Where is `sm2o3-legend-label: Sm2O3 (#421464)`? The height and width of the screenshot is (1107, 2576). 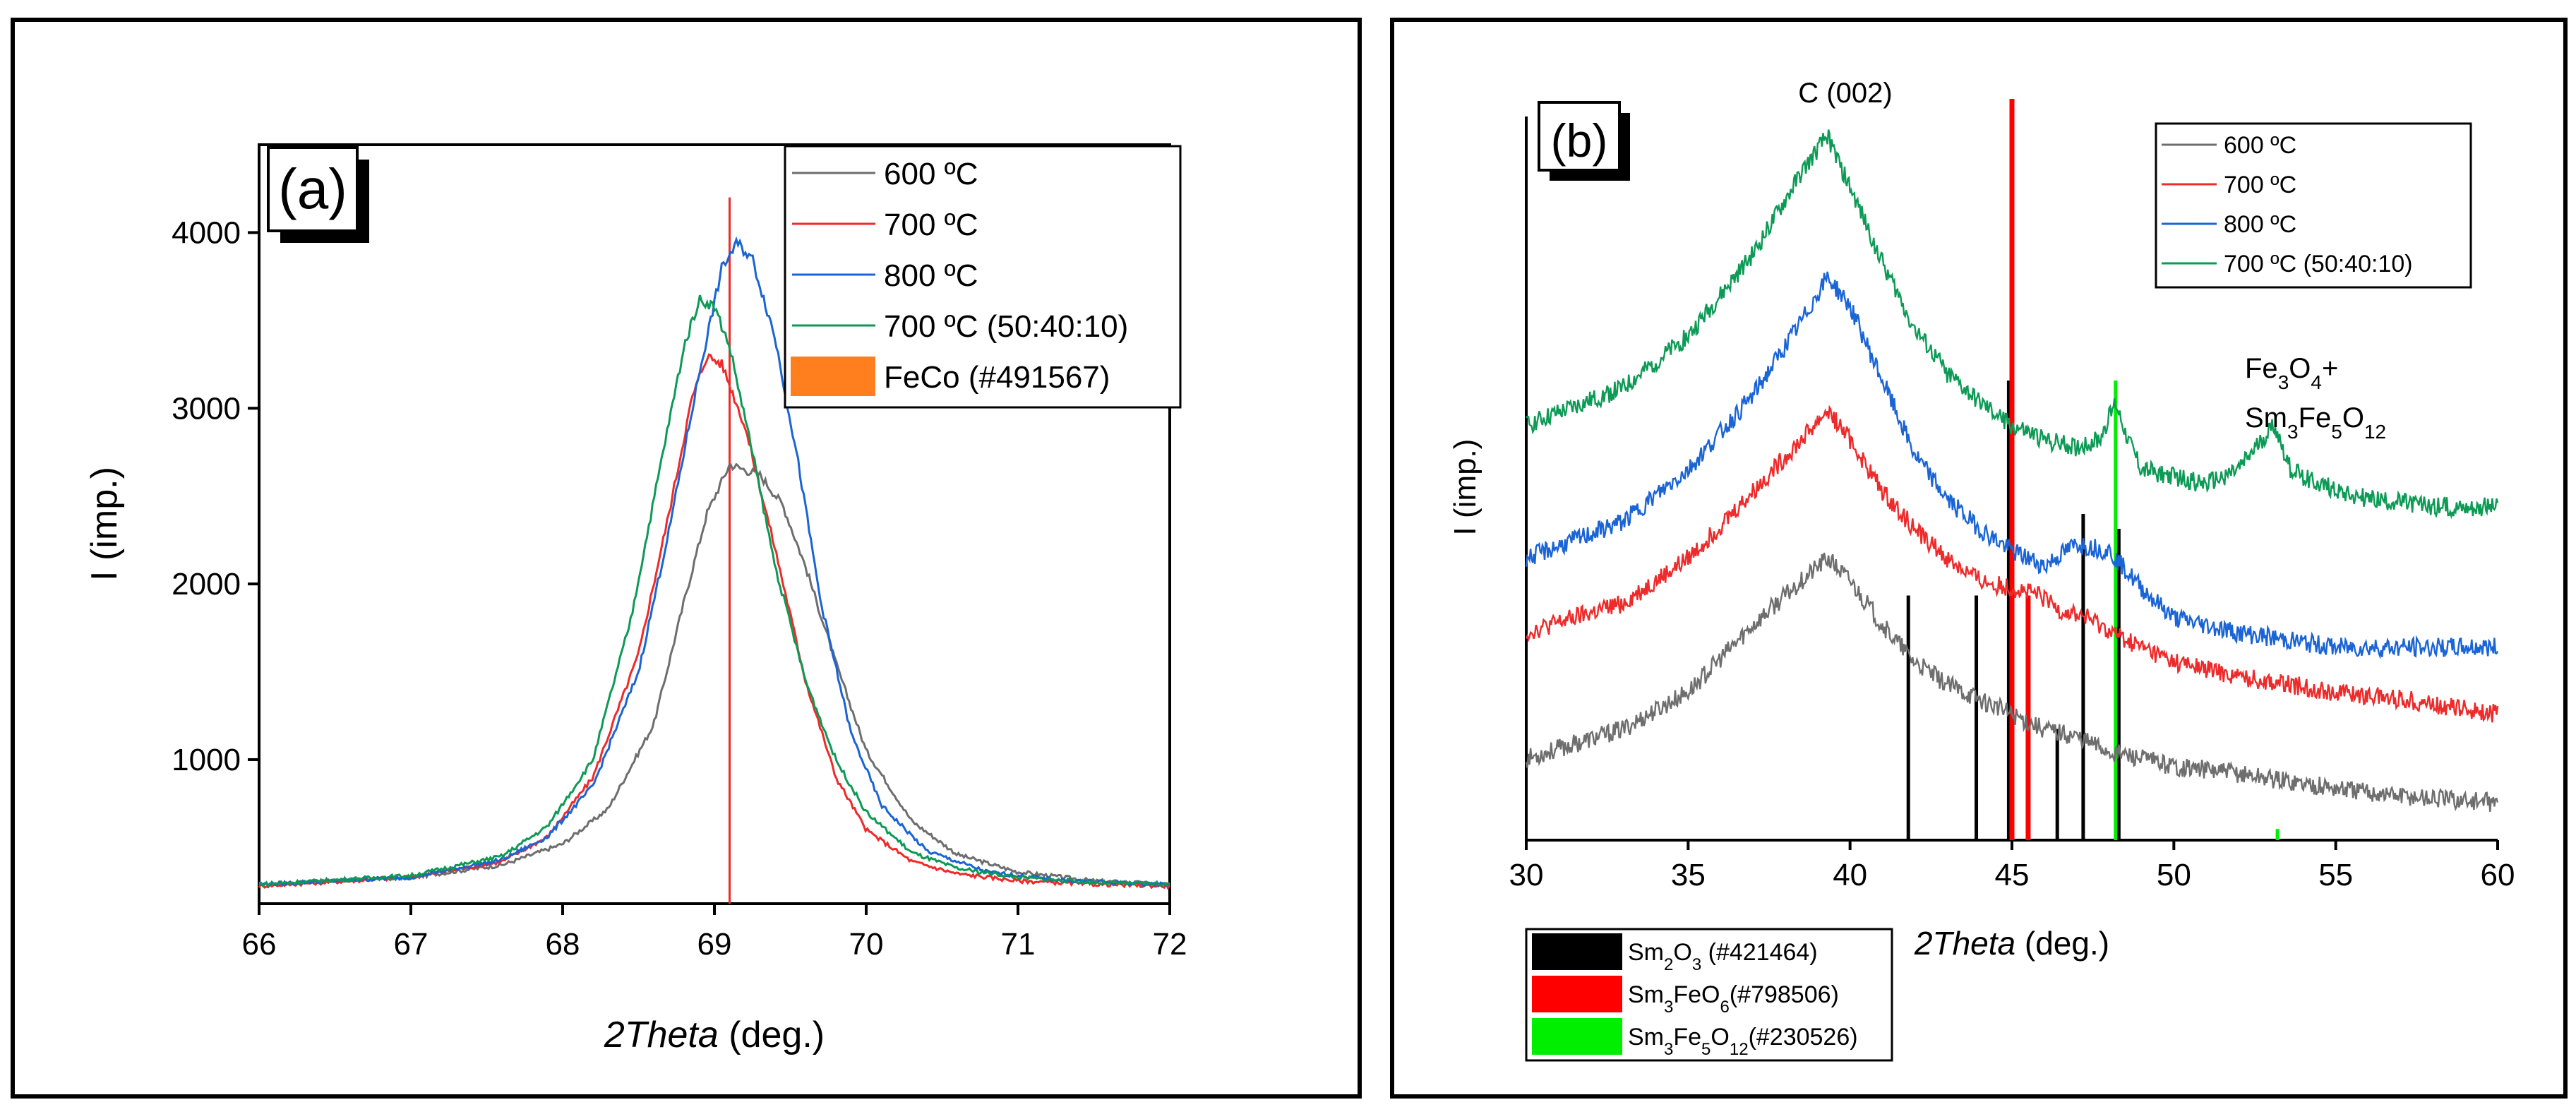
sm2o3-legend-label: Sm2O3 (#421464) is located at coordinates (1723, 957).